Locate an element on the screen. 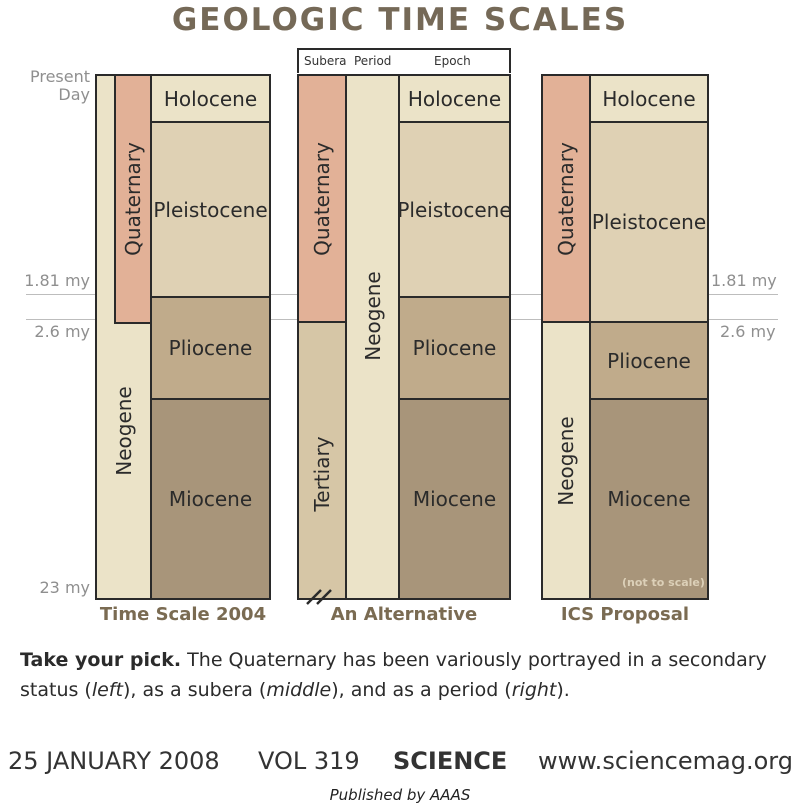 This screenshot has width=800, height=804. cell-holocene-middle: Holocene is located at coordinates (454, 98).